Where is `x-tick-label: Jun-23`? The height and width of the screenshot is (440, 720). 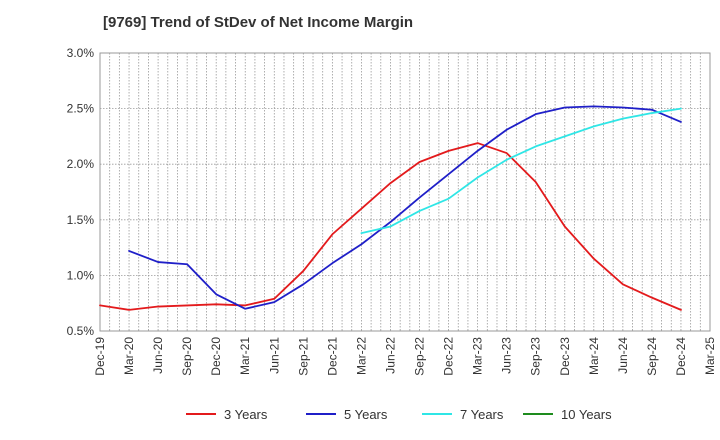 x-tick-label: Jun-23 is located at coordinates (507, 355).